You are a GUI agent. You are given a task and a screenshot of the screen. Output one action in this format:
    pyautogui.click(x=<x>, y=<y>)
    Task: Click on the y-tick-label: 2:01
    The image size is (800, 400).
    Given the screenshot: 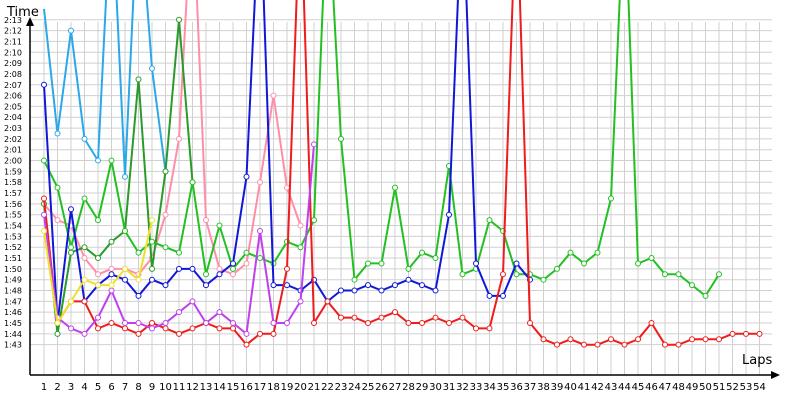 What is the action you would take?
    pyautogui.click(x=13, y=150)
    